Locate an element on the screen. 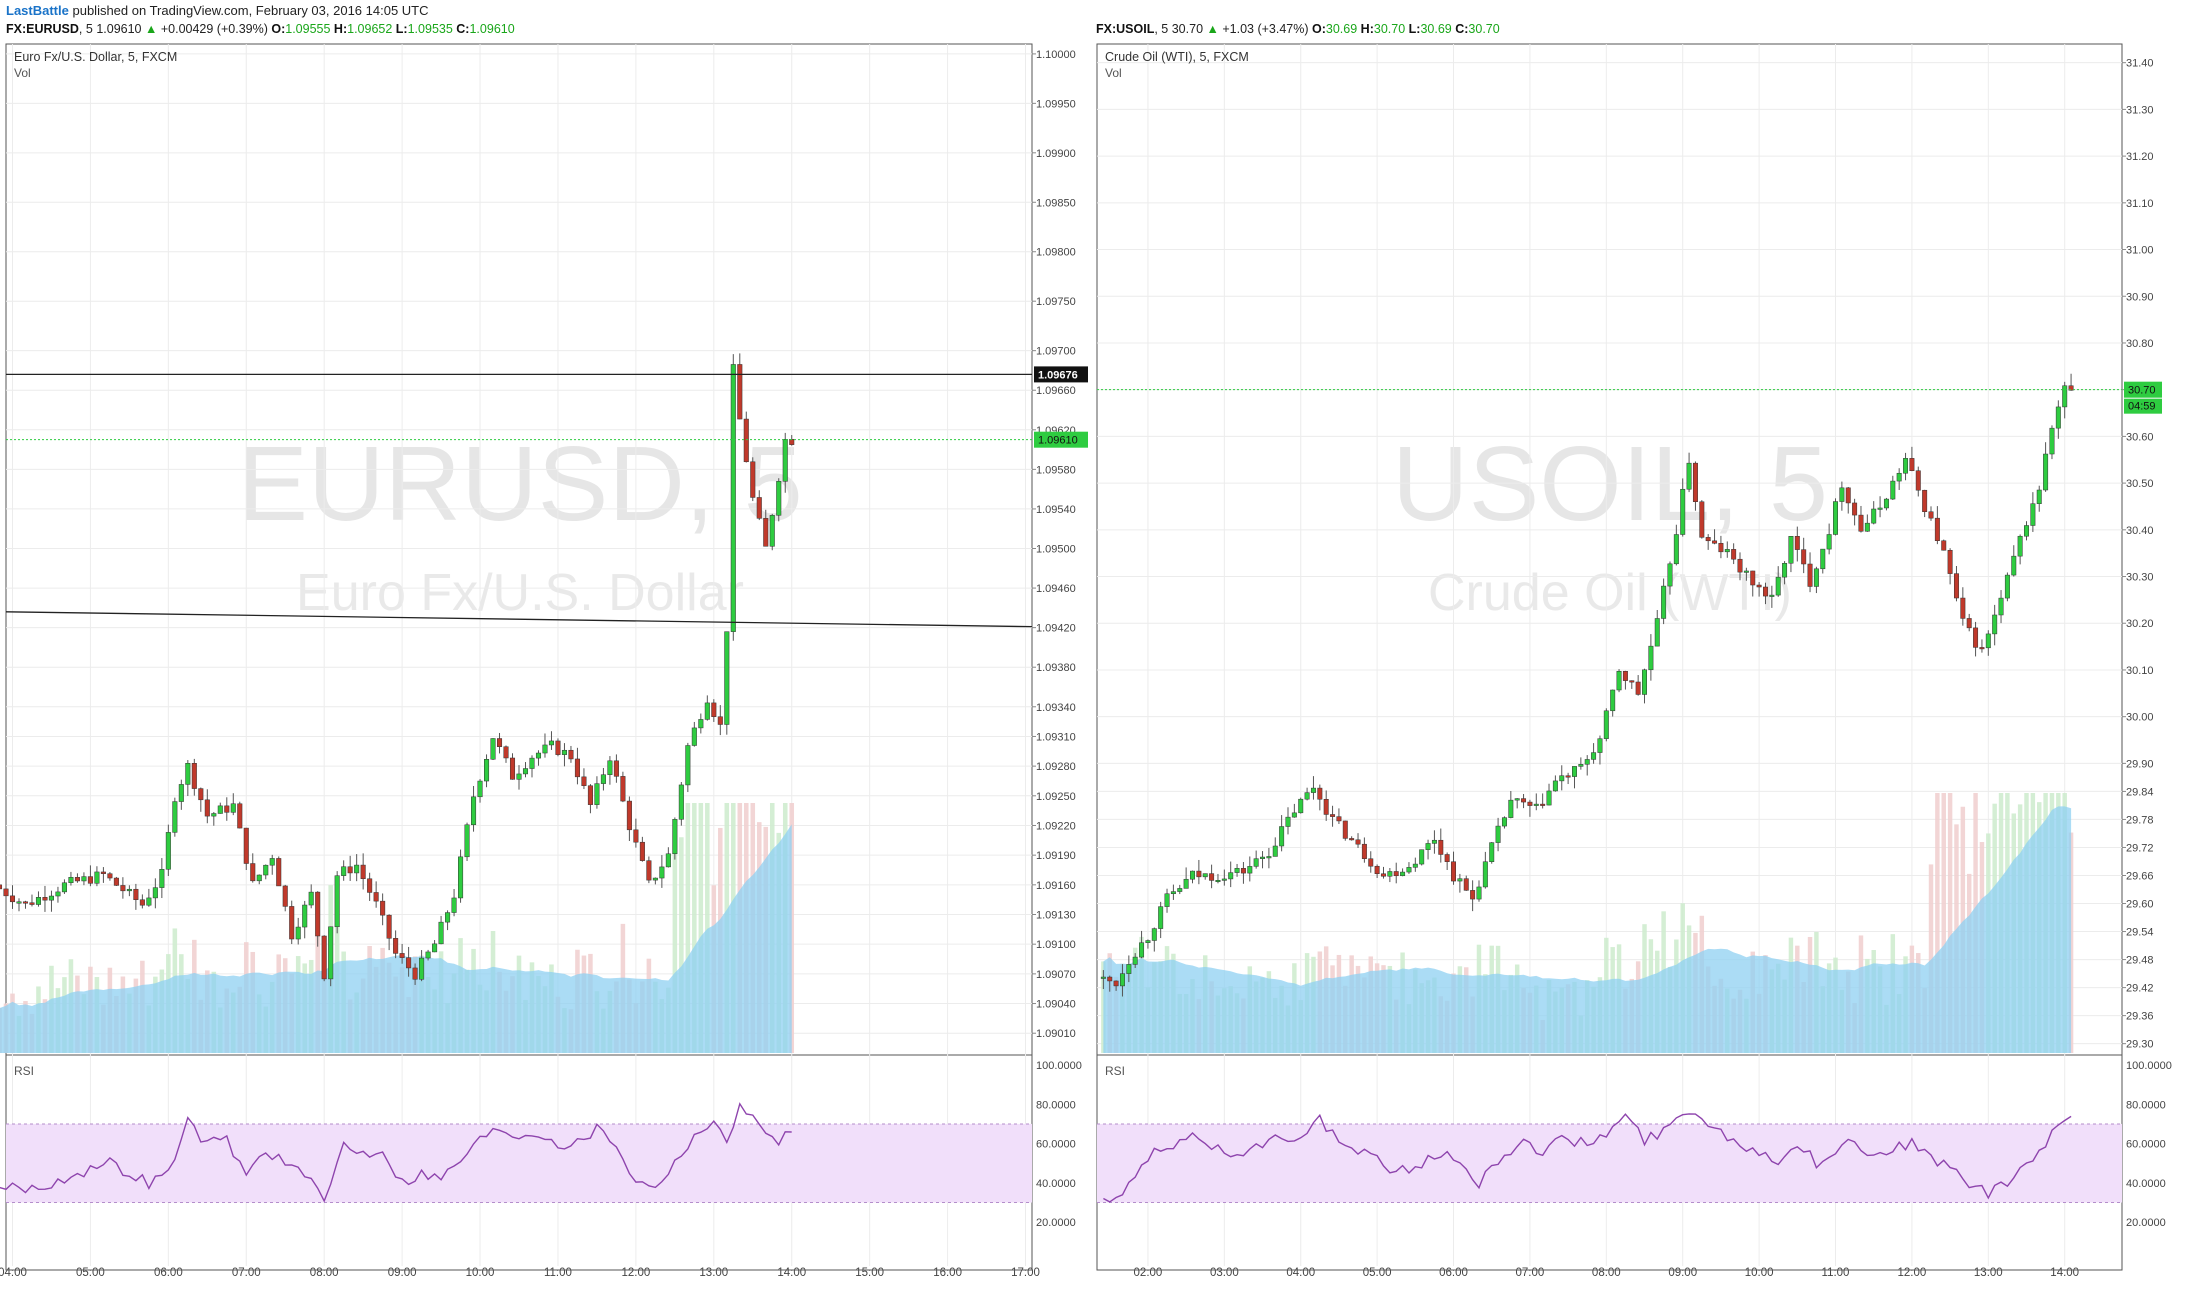  price-axis-label: 1.09340 is located at coordinates (1056, 708).